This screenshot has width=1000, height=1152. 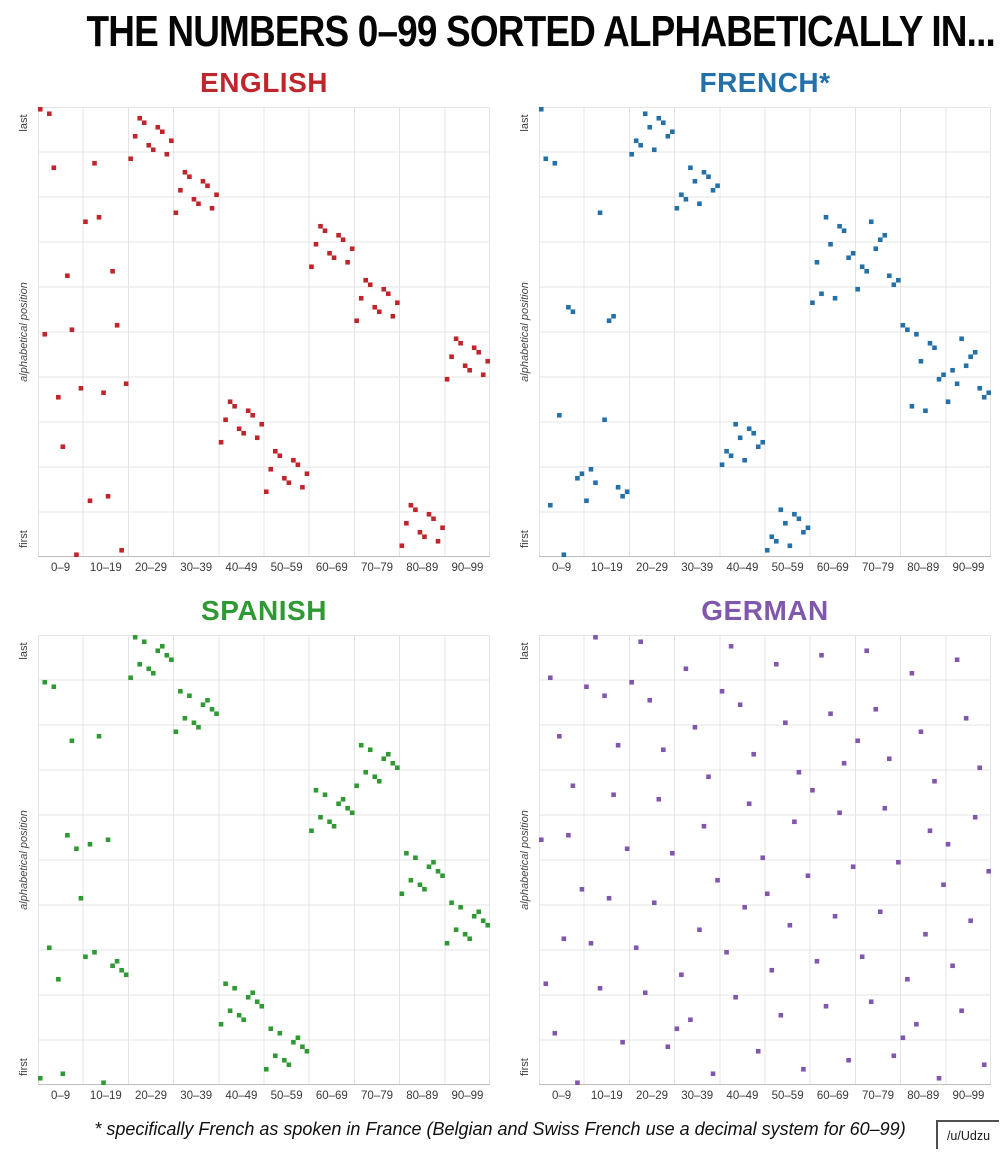 I want to click on x-tick-label: 70–79, so click(x=377, y=1096).